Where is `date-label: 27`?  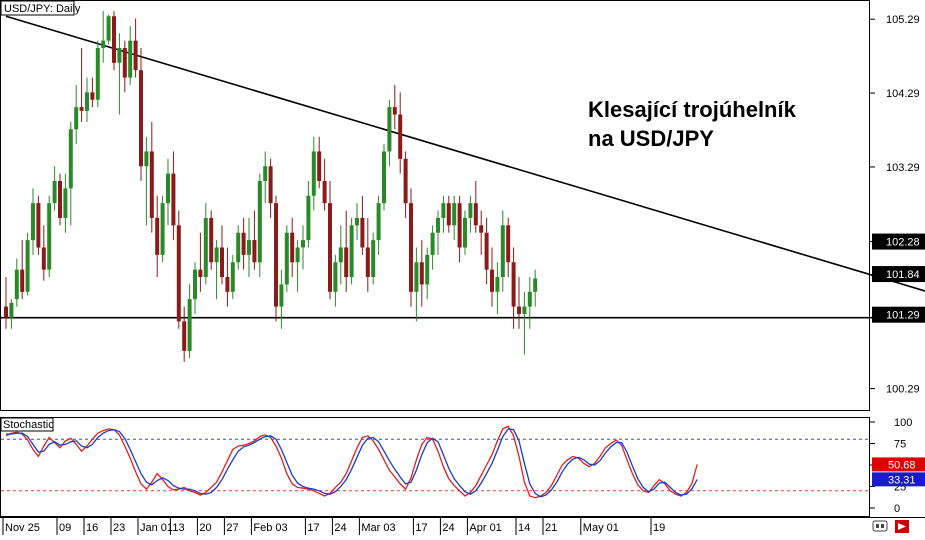
date-label: 27 is located at coordinates (232, 528).